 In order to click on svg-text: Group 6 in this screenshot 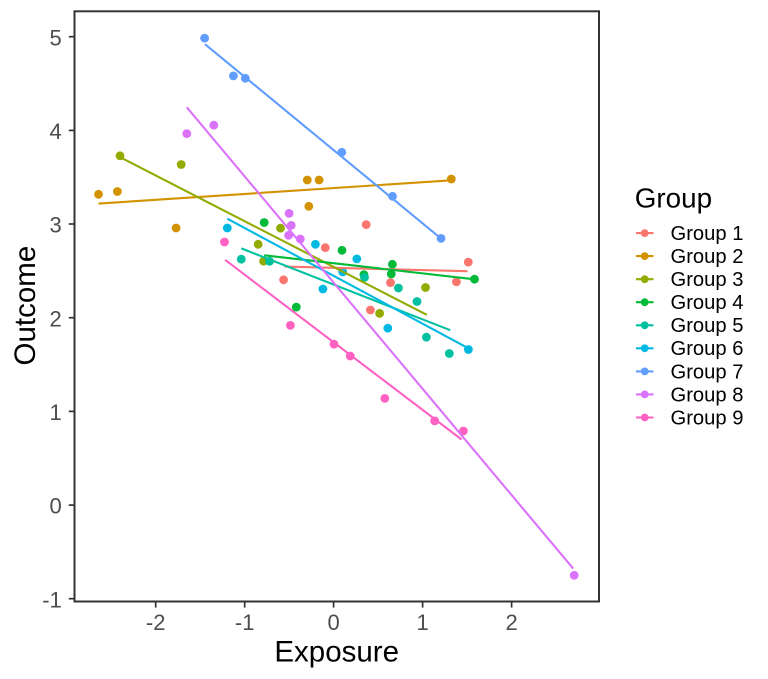, I will do `click(707, 349)`.